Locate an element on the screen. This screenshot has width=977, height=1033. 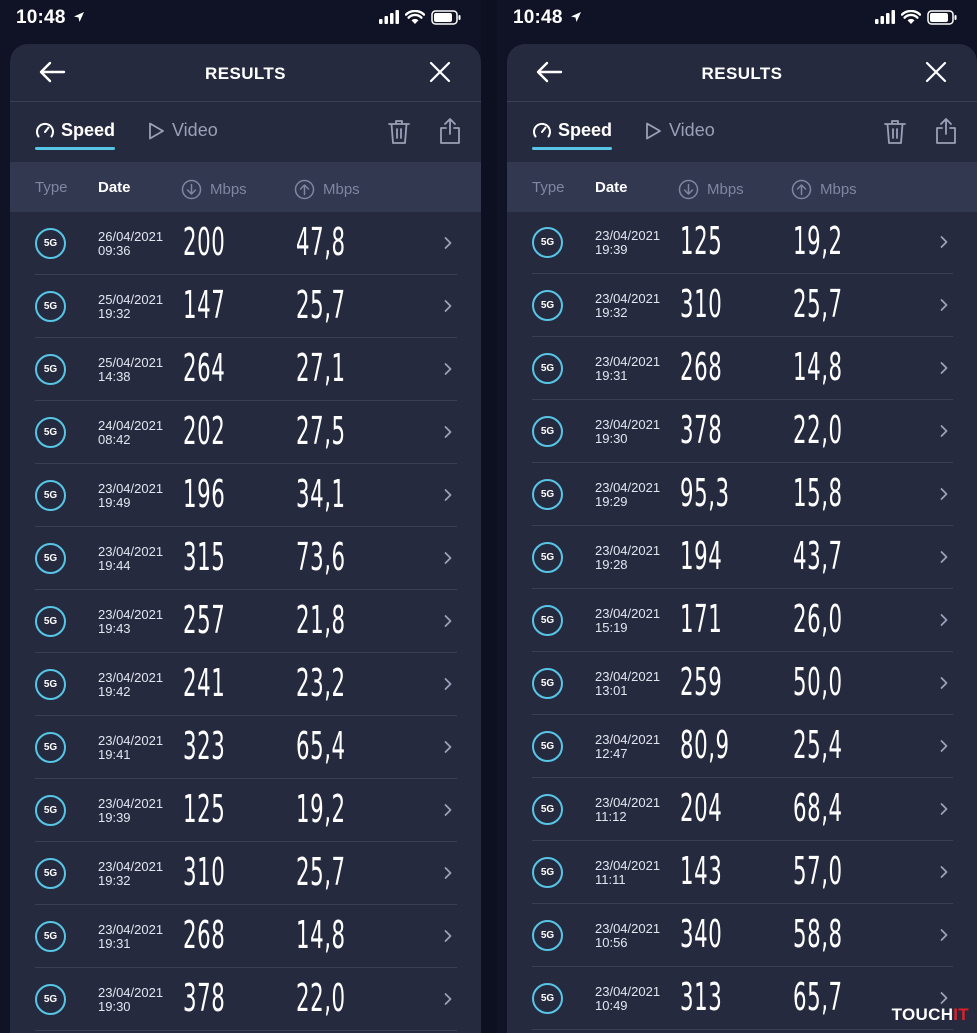
table-row: 5G 23/04/2021 10:49 313 65,7 is located at coordinates (742, 998).